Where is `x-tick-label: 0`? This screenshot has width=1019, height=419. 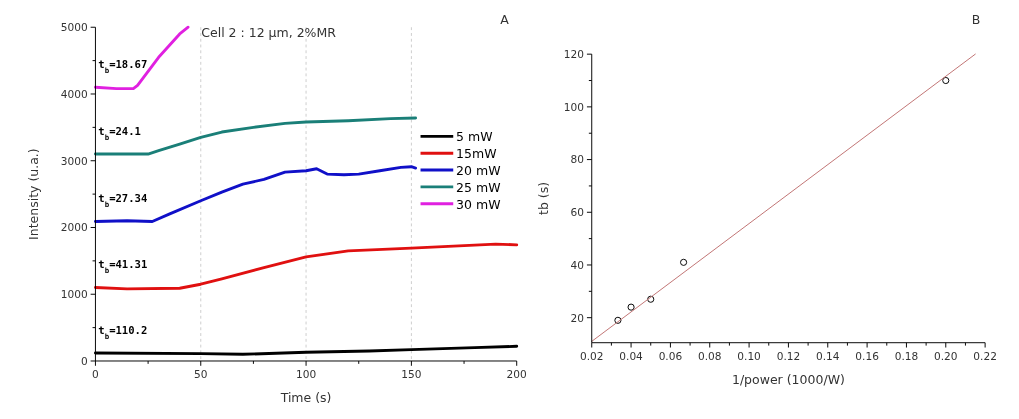 x-tick-label: 0 is located at coordinates (96, 374).